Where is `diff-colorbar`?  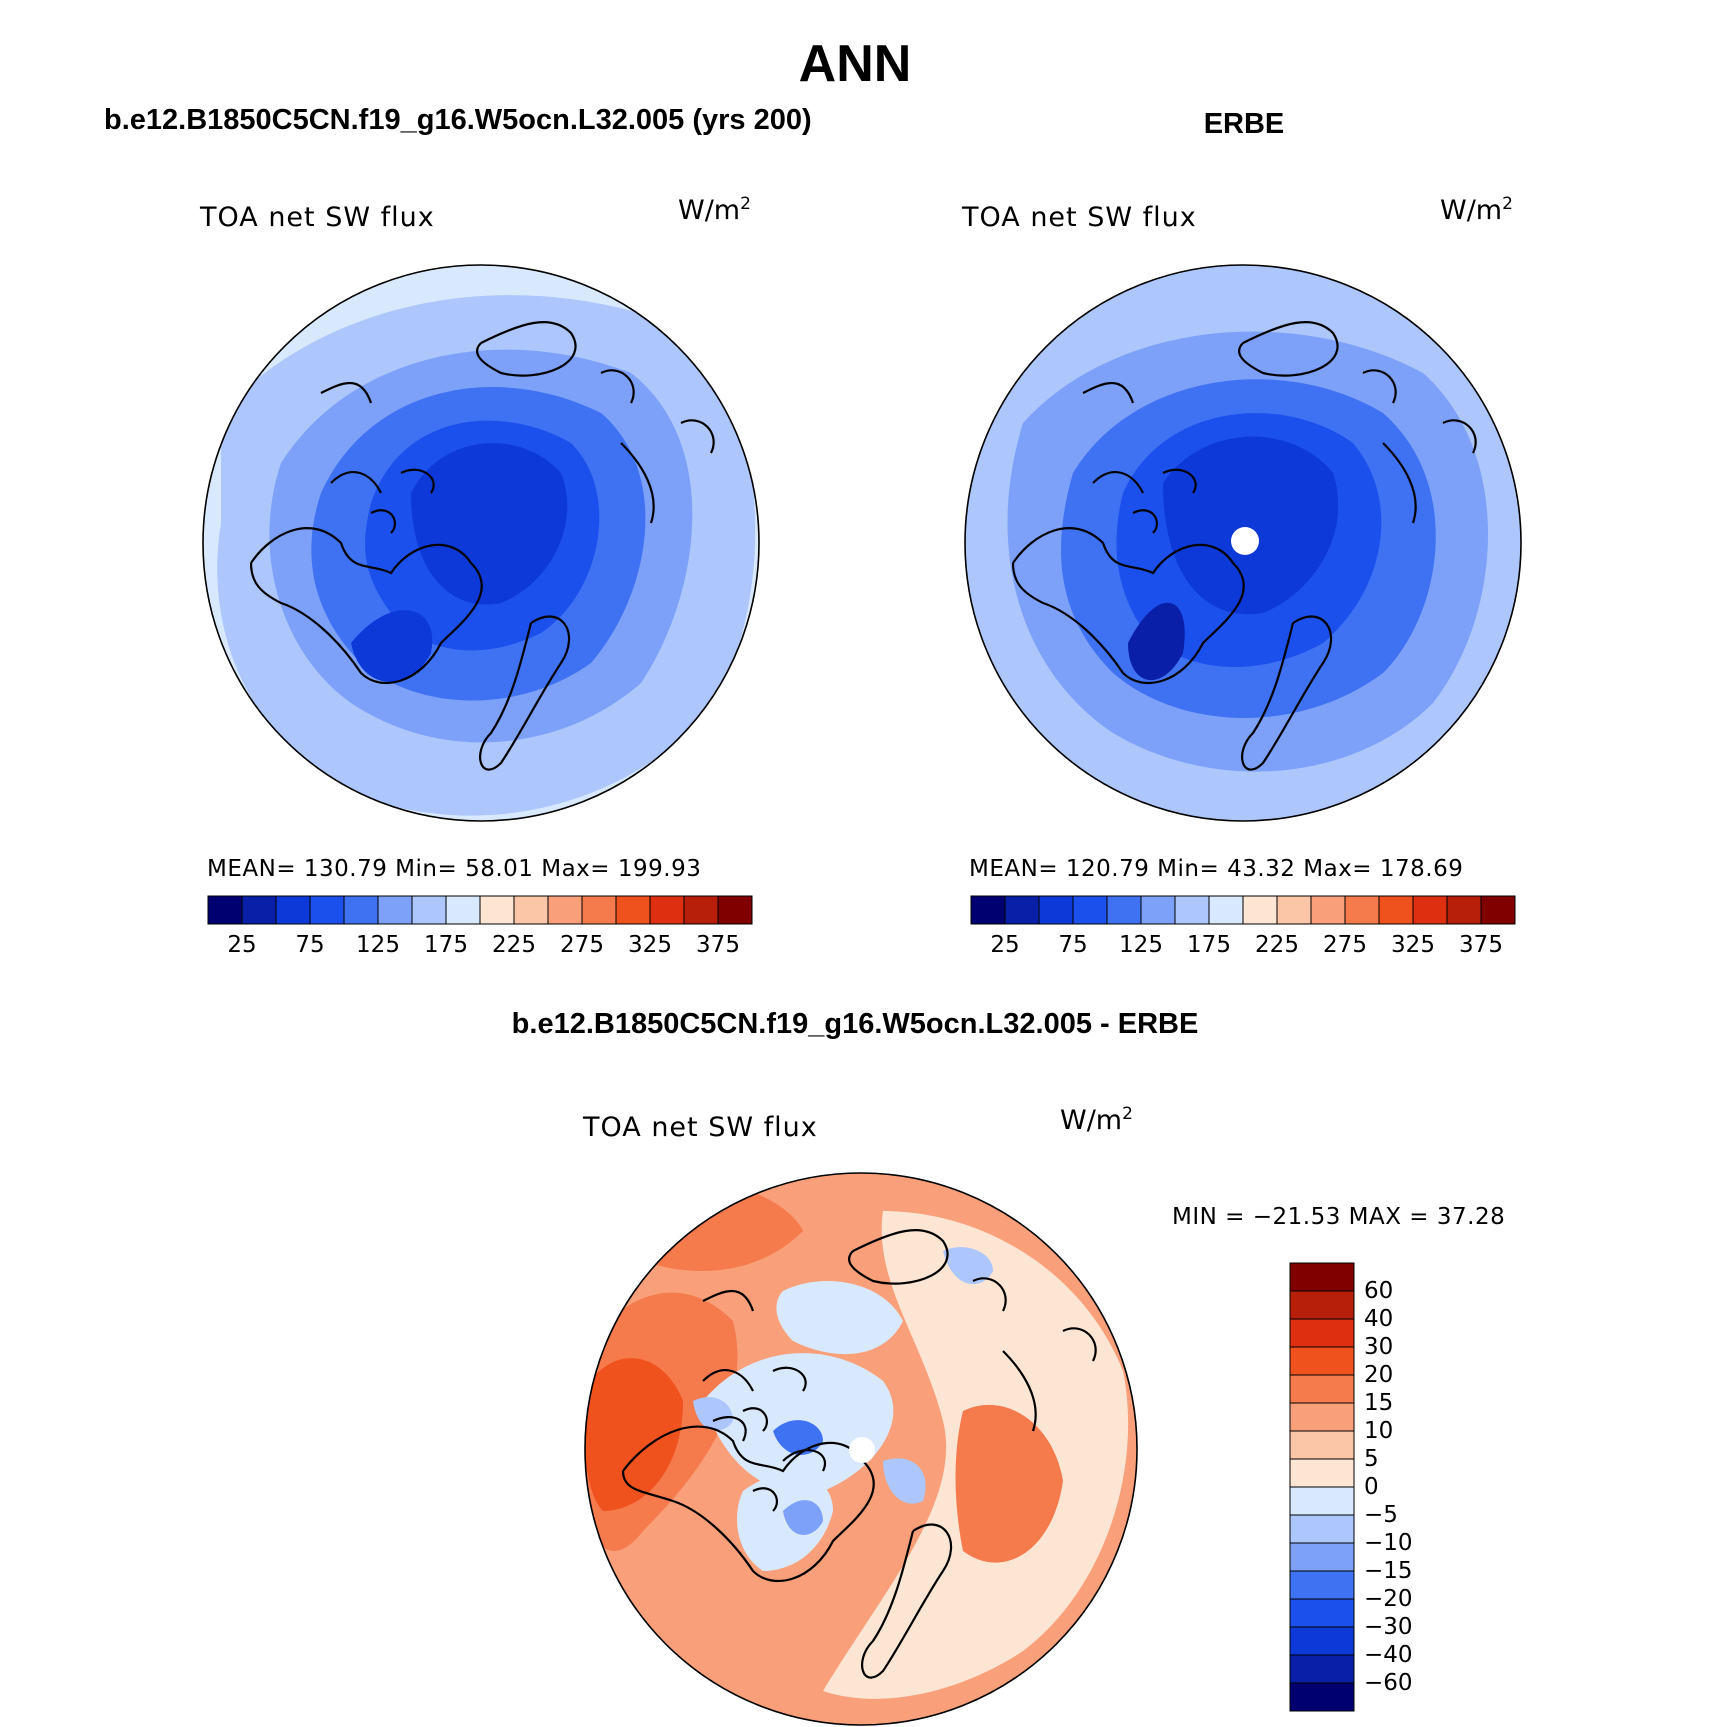 diff-colorbar is located at coordinates (1322, 1487).